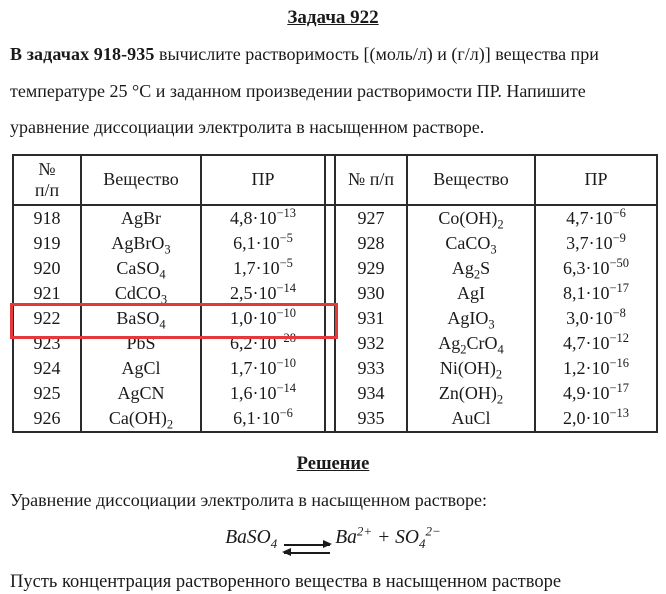  What do you see at coordinates (263, 418) in the screenshot?
I see `cell-pr: 6,1·10−6` at bounding box center [263, 418].